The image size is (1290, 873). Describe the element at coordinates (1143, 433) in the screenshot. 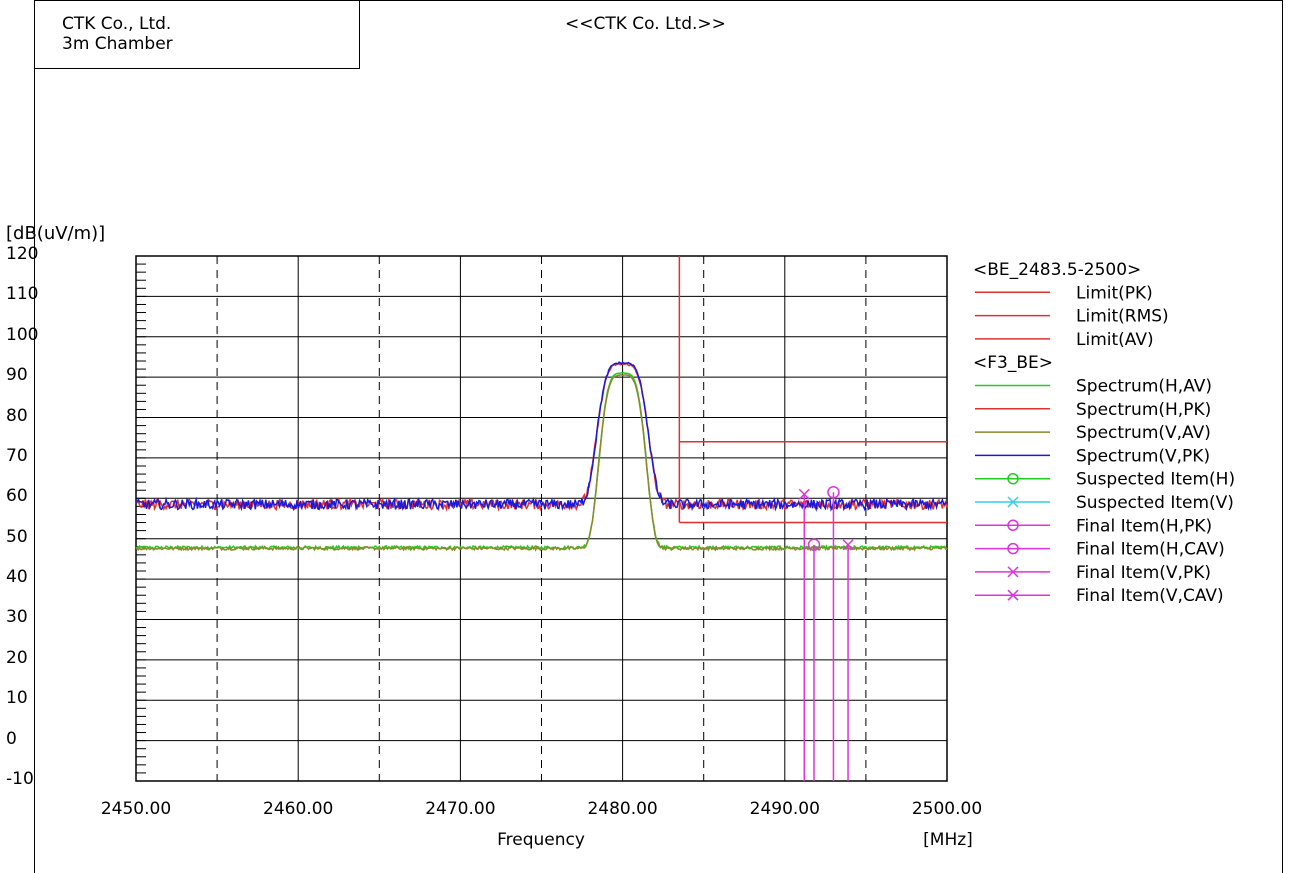

I see `legend-label: Spectrum(V,AV)` at that location.